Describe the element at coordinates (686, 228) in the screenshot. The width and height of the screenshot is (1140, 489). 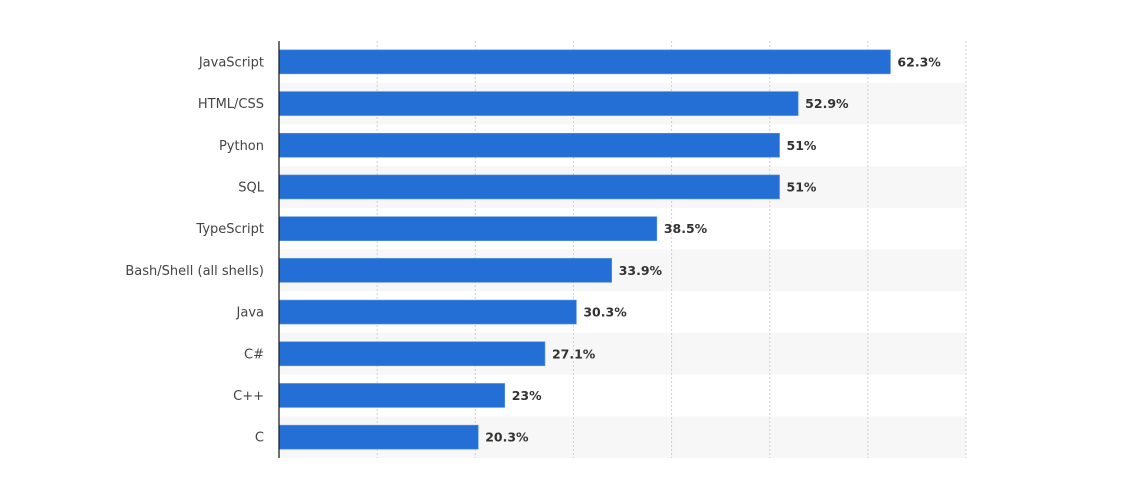
I see `value-label: 38.5%` at that location.